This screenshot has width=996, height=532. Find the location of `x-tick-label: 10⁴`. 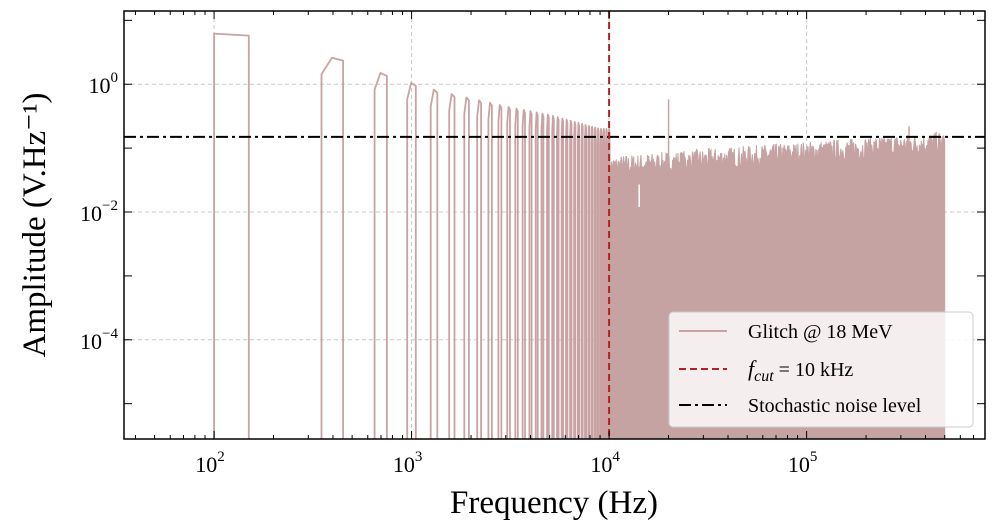

x-tick-label: 10⁴ is located at coordinates (605, 463).